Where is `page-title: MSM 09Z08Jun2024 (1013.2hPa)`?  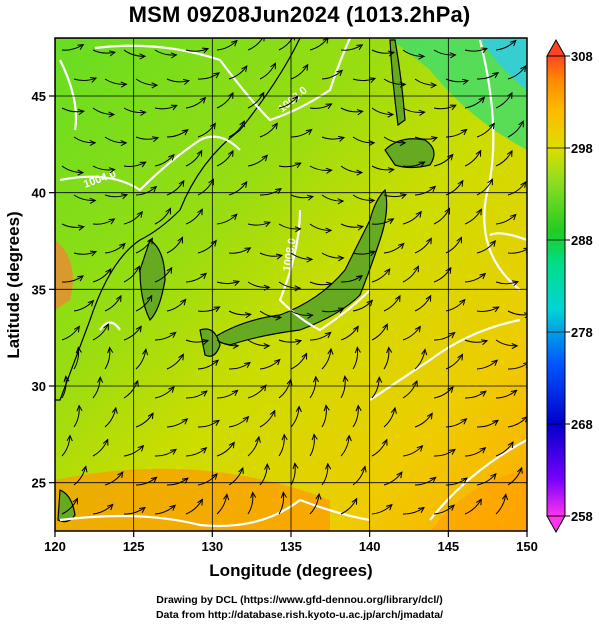 page-title: MSM 09Z08Jun2024 (1013.2hPa) is located at coordinates (299, 14).